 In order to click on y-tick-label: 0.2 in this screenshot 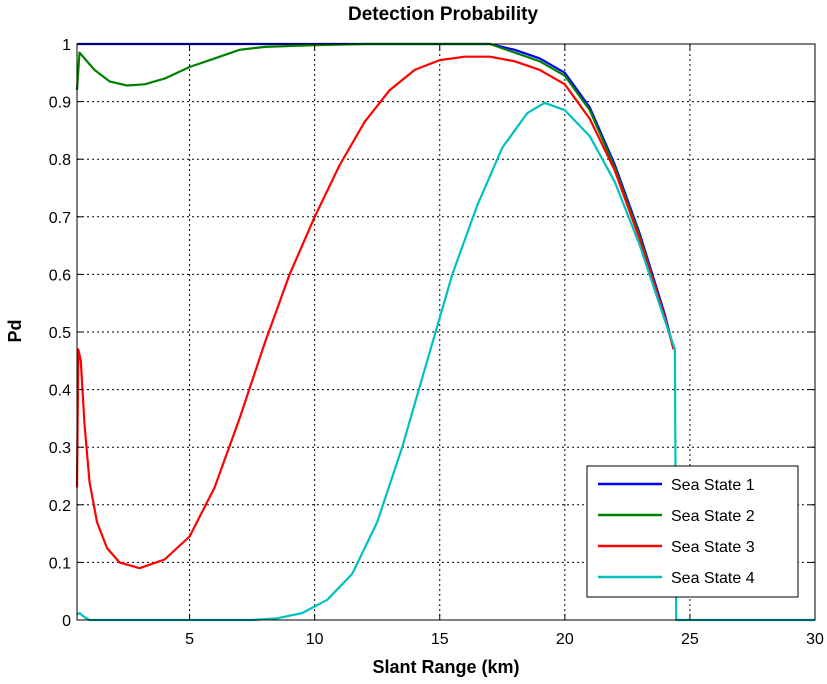, I will do `click(60, 506)`.